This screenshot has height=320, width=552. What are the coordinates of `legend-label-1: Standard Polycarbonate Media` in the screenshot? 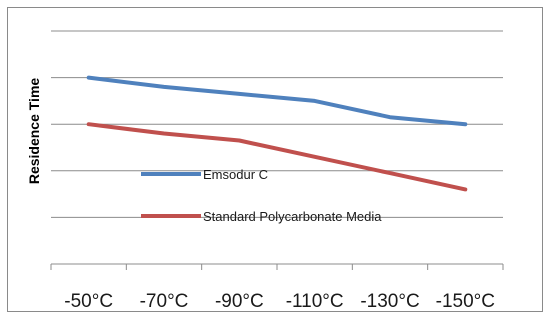 It's located at (292, 216).